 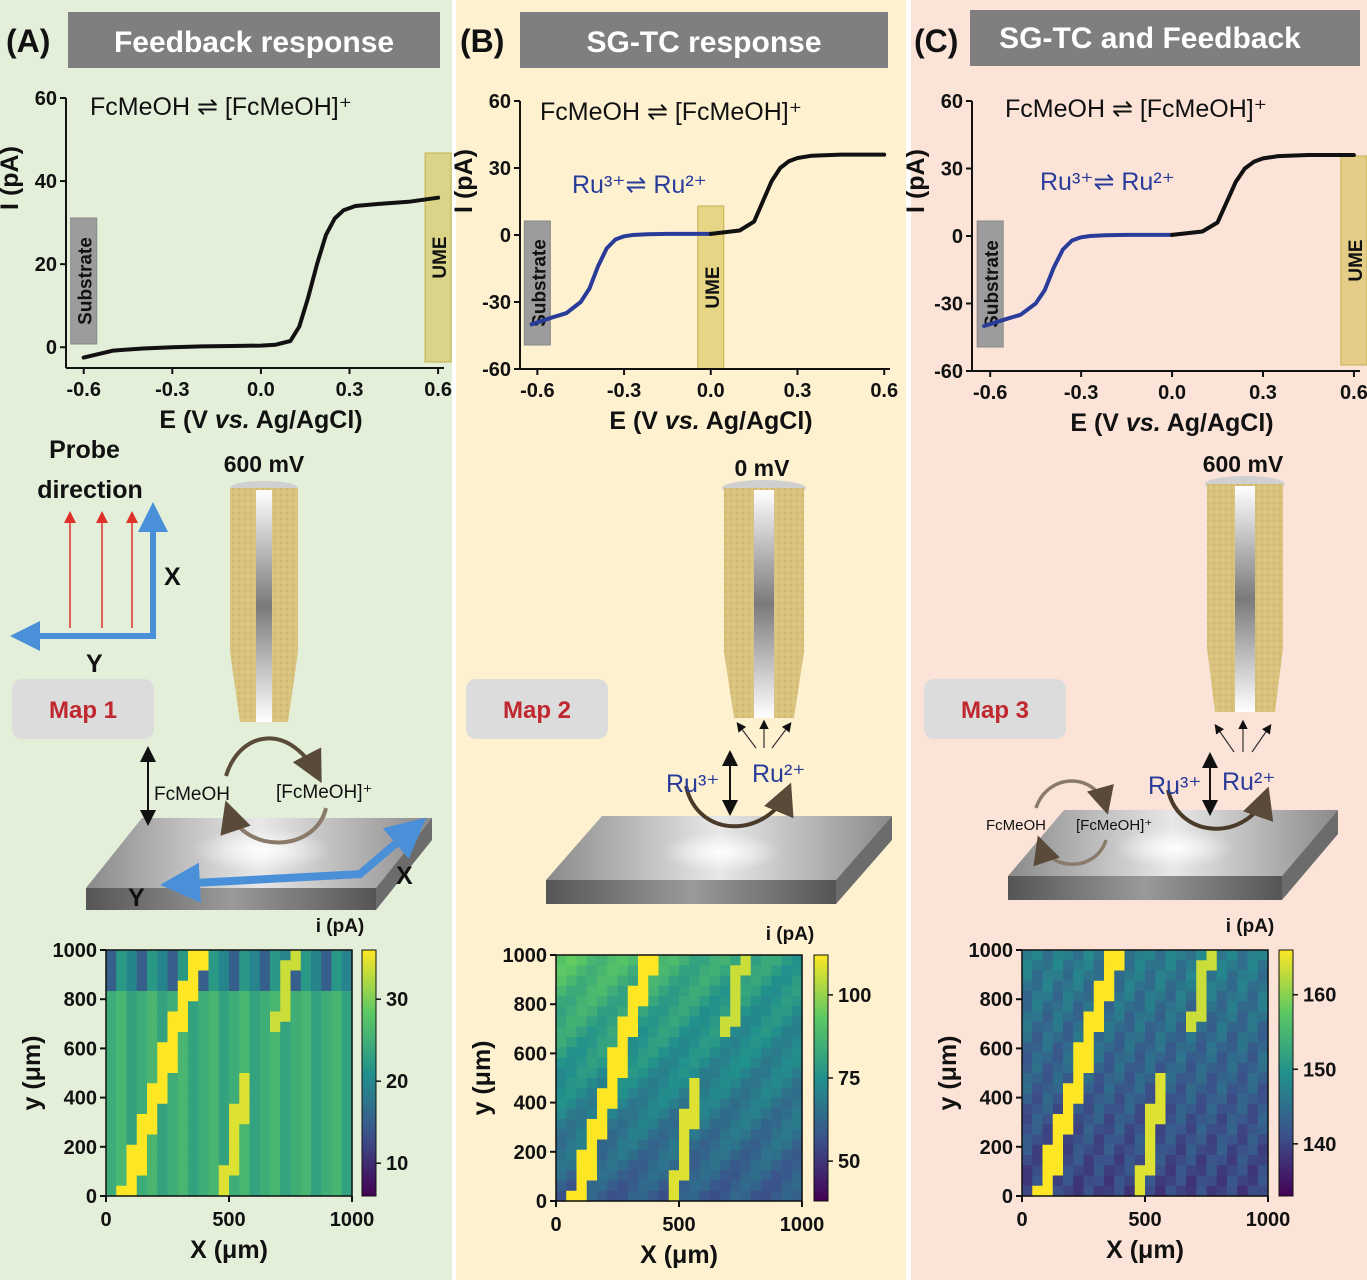 What do you see at coordinates (1174, 786) in the screenshot?
I see `surface-species-left-c: Ru³⁺` at bounding box center [1174, 786].